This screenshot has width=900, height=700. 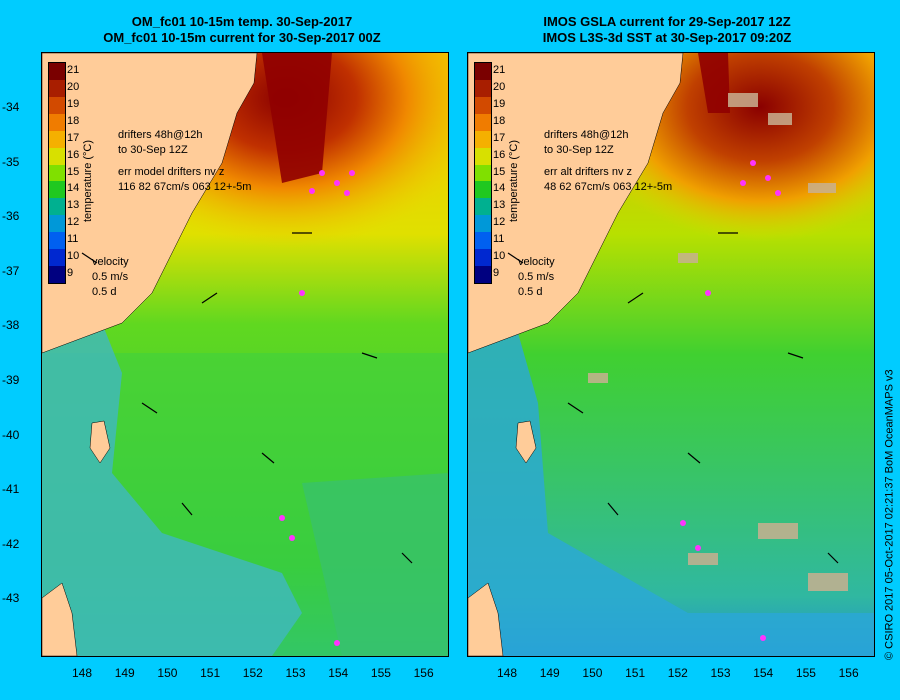 I want to click on right-drifters-line1: drifters 48h@12h, so click(x=586, y=135).